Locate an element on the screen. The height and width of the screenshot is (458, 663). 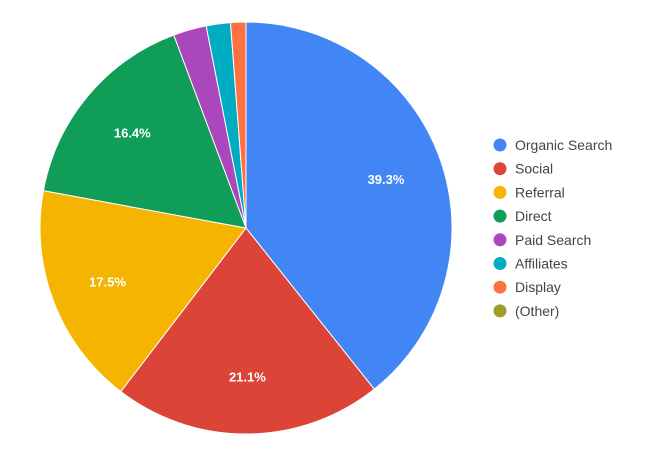
legend-label-organic-search: Organic Search is located at coordinates (563, 145).